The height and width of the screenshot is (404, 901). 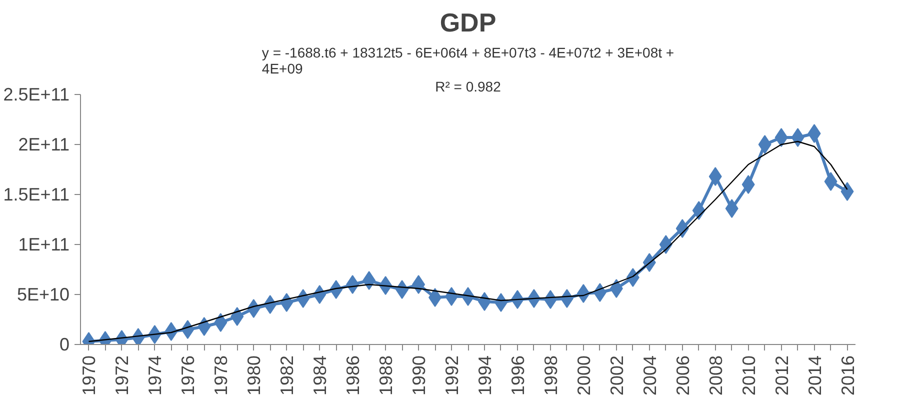 I want to click on x-tick-label: 1970, so click(x=89, y=375).